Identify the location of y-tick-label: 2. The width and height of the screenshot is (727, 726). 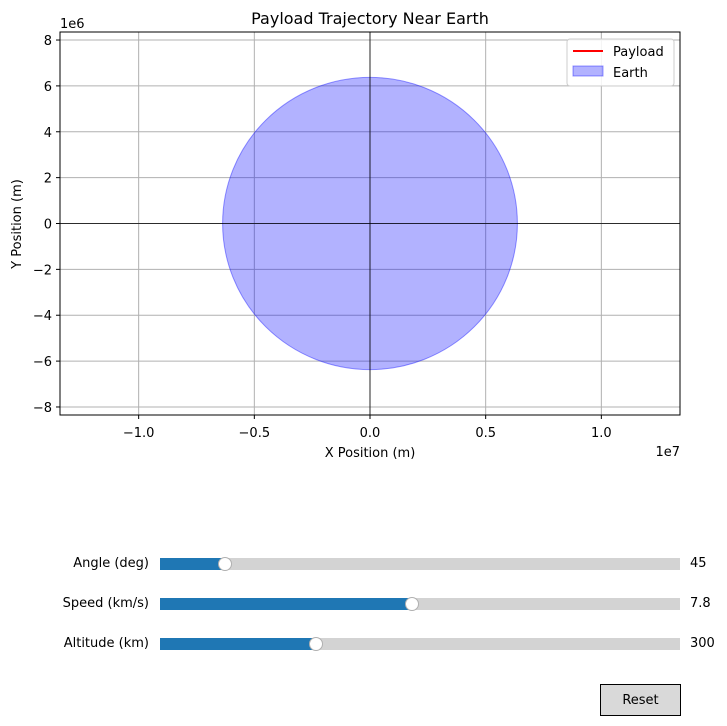
(48, 179).